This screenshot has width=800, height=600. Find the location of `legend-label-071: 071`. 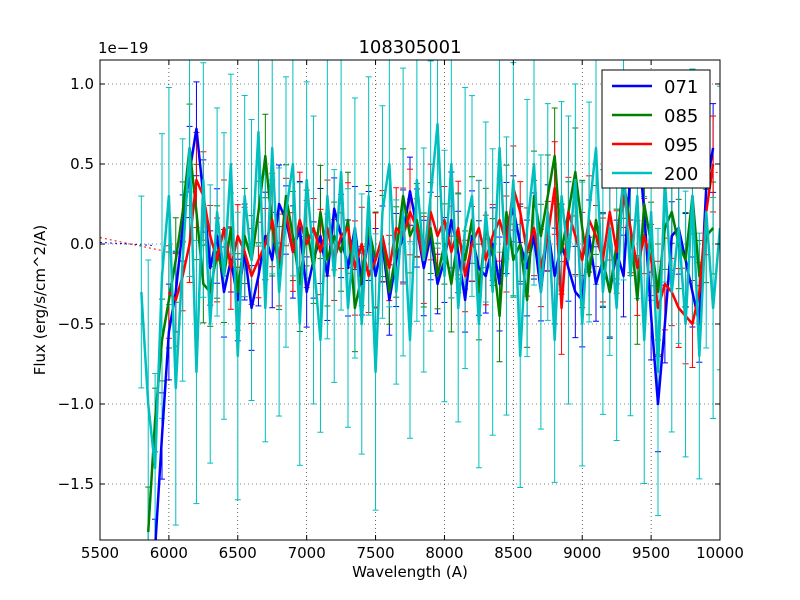

legend-label-071: 071 is located at coordinates (681, 87).